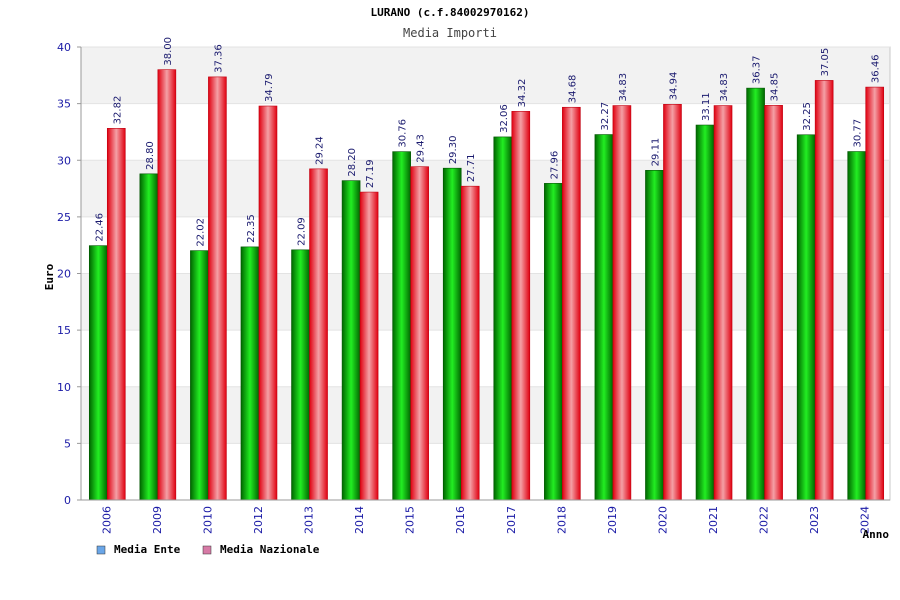 The width and height of the screenshot is (900, 600). Describe the element at coordinates (258, 520) in the screenshot. I see `x-tick-label: 2012` at that location.